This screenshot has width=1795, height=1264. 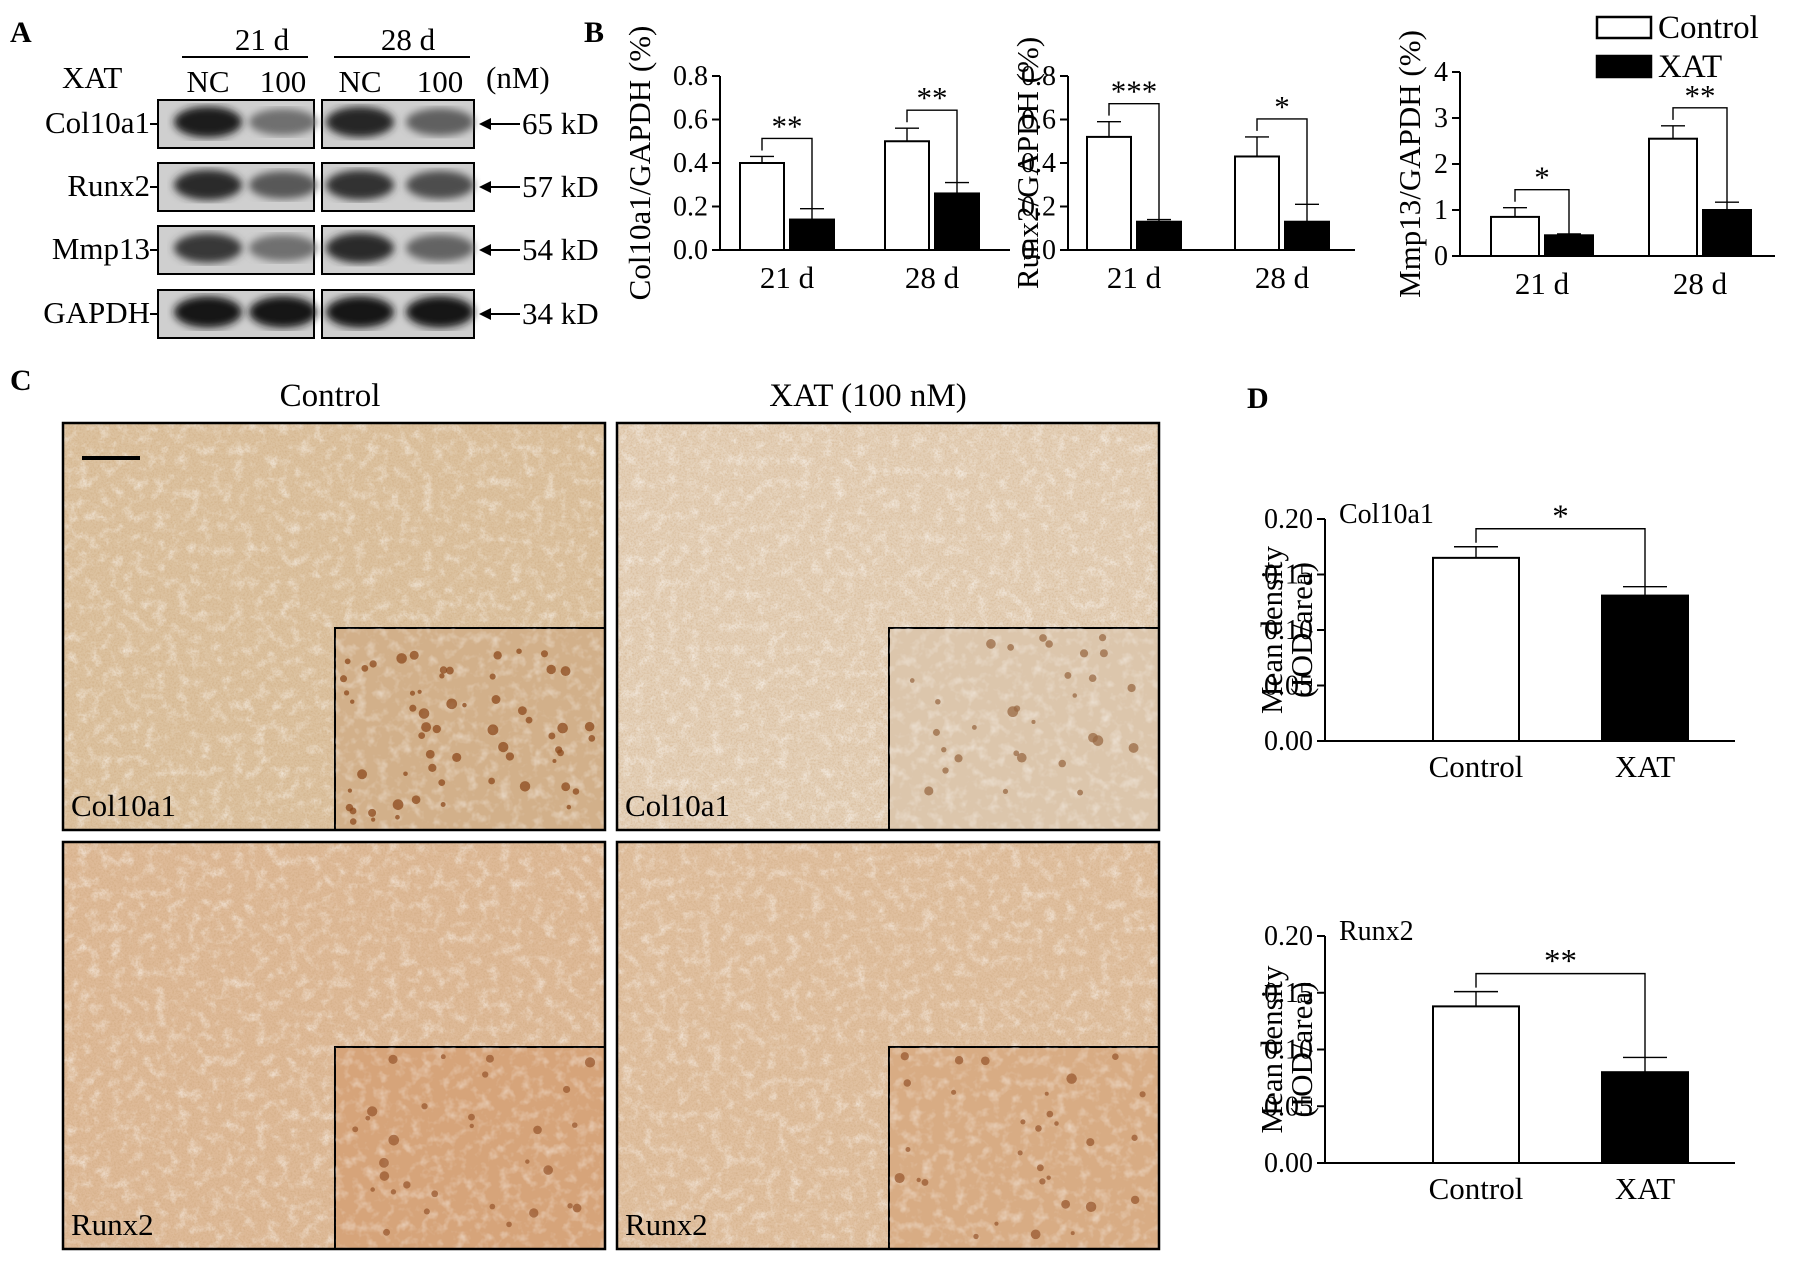 I want to click on y-tick-label: 0.4, so click(x=1038, y=163).